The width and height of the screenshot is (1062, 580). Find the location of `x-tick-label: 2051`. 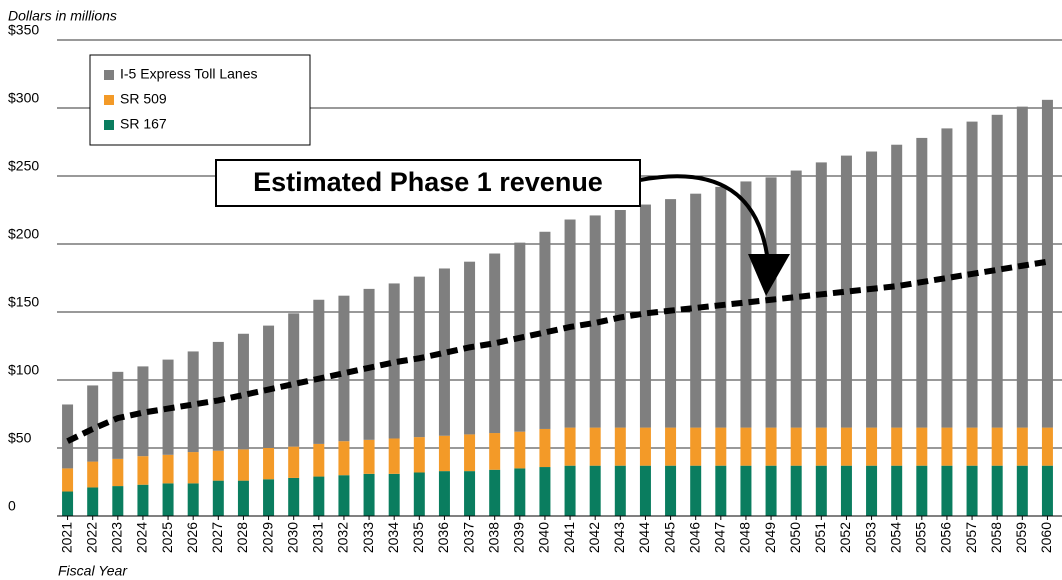

x-tick-label: 2051 is located at coordinates (820, 537).